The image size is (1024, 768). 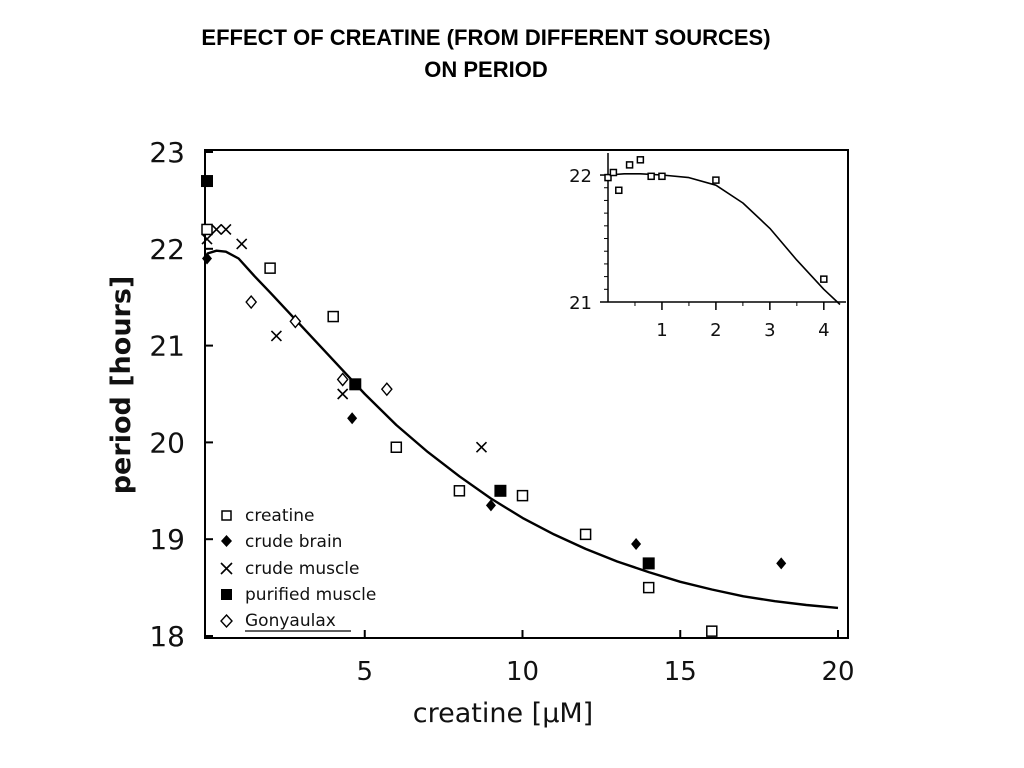 I want to click on main-y-tick-label: 22, so click(x=167, y=249).